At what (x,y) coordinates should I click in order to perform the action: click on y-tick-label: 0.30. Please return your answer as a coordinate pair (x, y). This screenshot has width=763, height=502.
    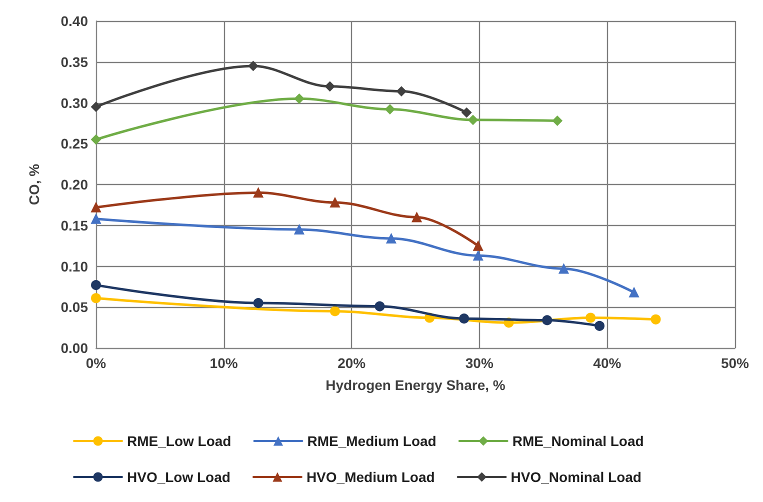
    Looking at the image, I should click on (74, 102).